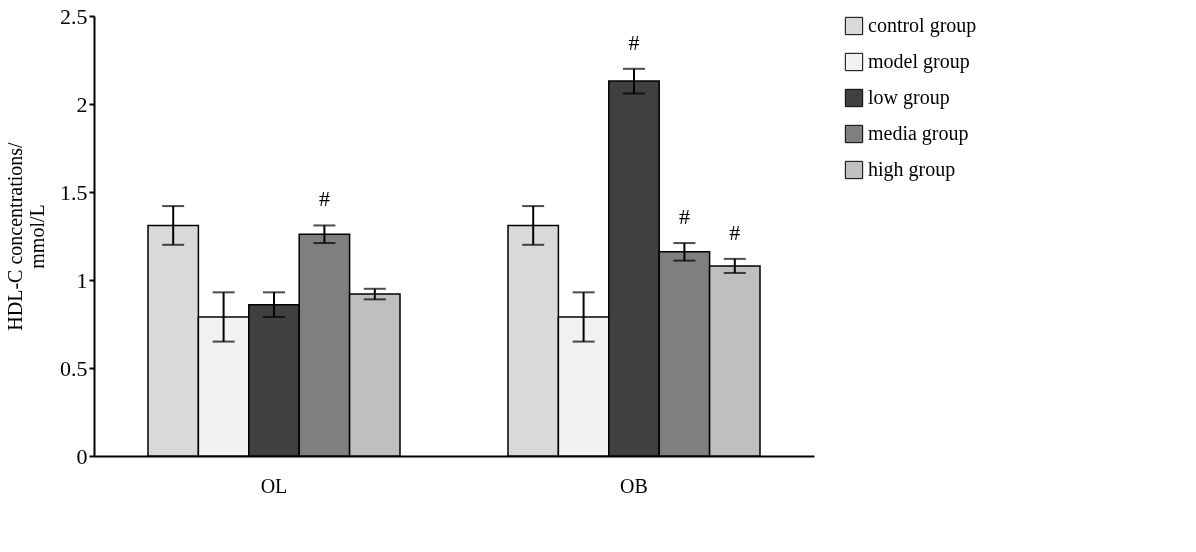 The width and height of the screenshot is (1196, 552). What do you see at coordinates (74, 368) in the screenshot?
I see `y-tick-label: 0.5` at bounding box center [74, 368].